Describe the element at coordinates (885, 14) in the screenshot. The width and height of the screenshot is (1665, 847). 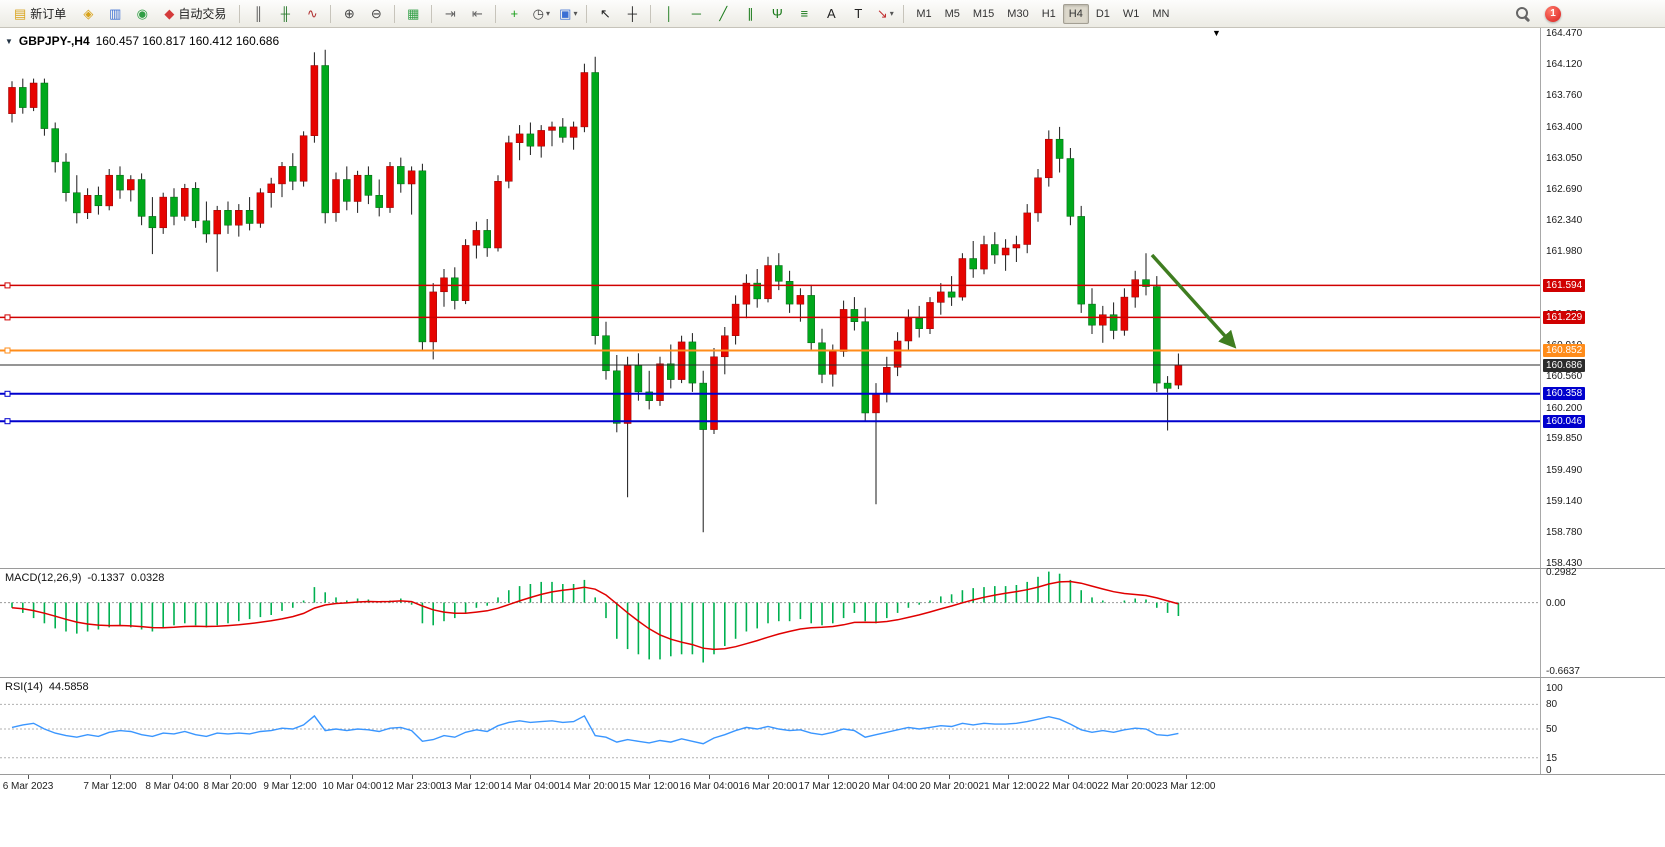
I see `arrows-tool-button: ↘ ▾` at that location.